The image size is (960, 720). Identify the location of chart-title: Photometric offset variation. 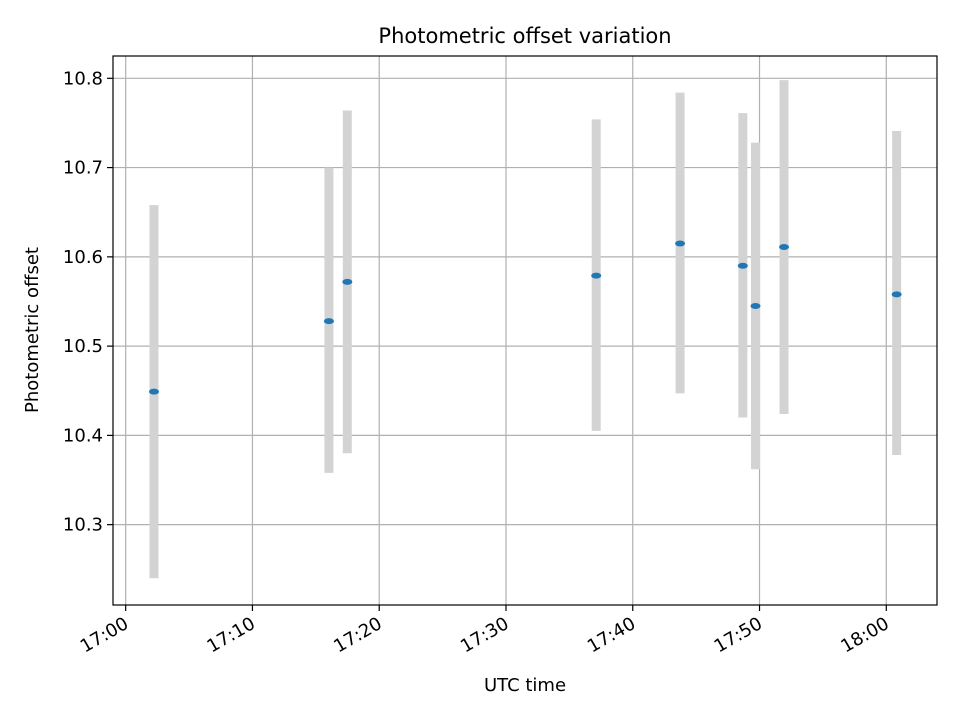
(524, 36).